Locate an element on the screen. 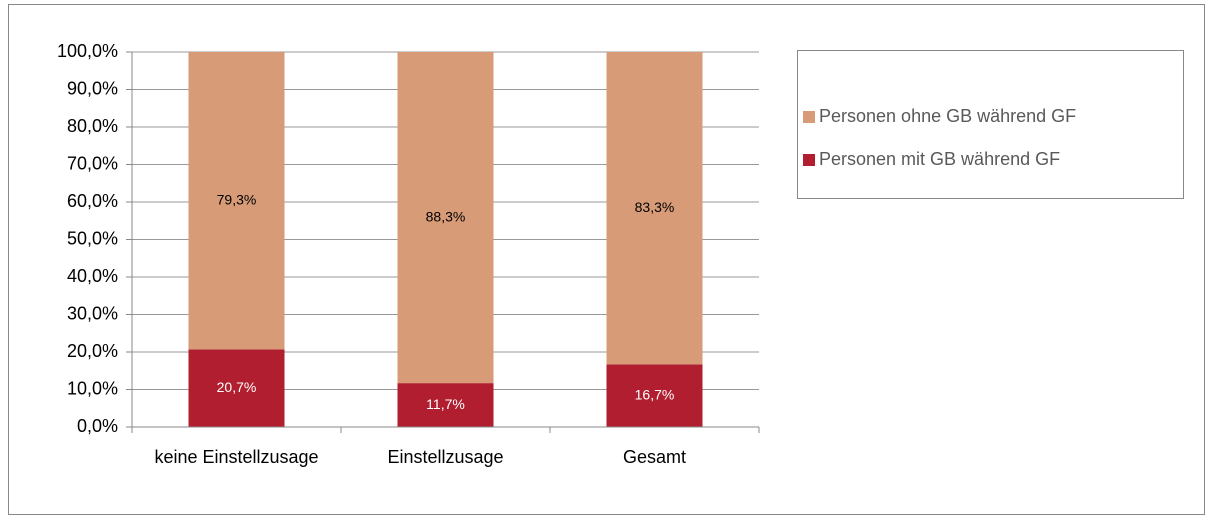  data-label: 88,3% is located at coordinates (446, 216).